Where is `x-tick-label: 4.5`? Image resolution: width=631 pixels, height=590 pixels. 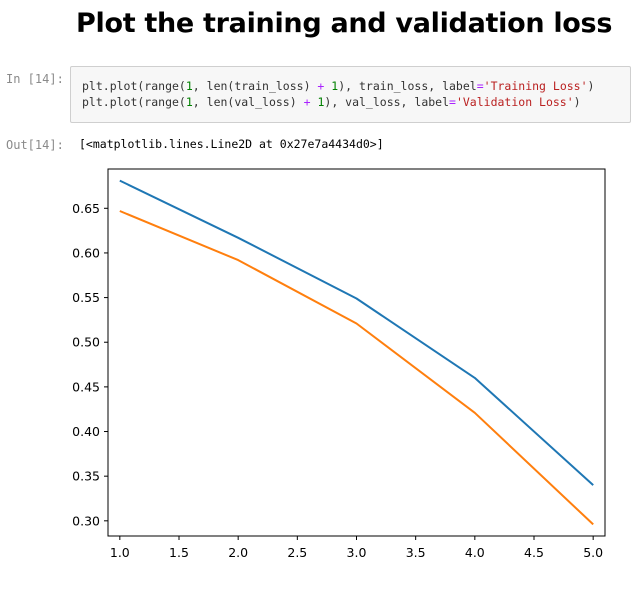
x-tick-label: 4.5 is located at coordinates (534, 552).